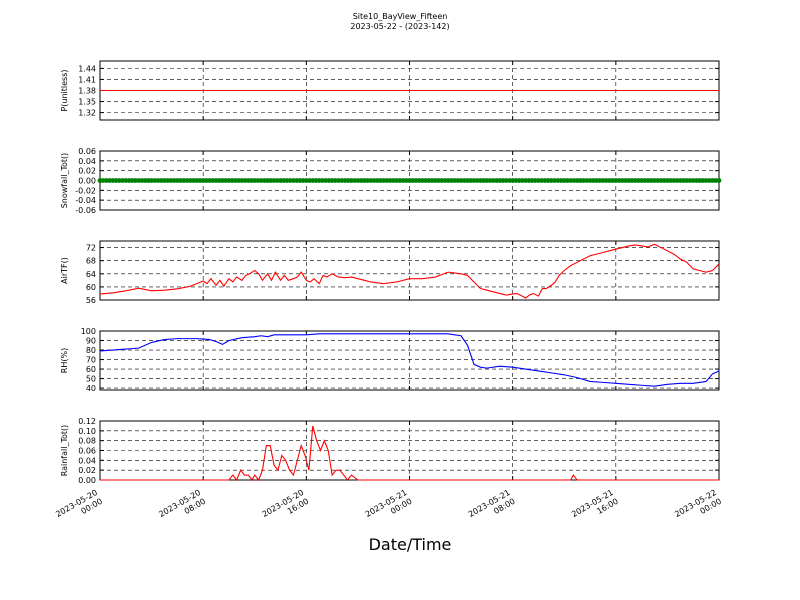 The height and width of the screenshot is (600, 800). Describe the element at coordinates (91, 360) in the screenshot. I see `y-tick-label: 70` at that location.